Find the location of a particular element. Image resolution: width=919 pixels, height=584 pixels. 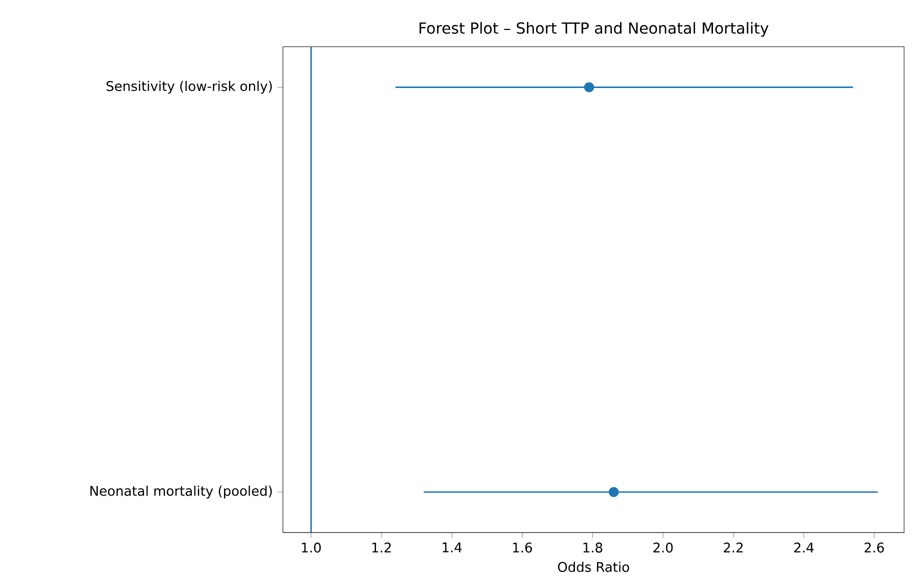

x-tick-label: 1.4 is located at coordinates (452, 547).